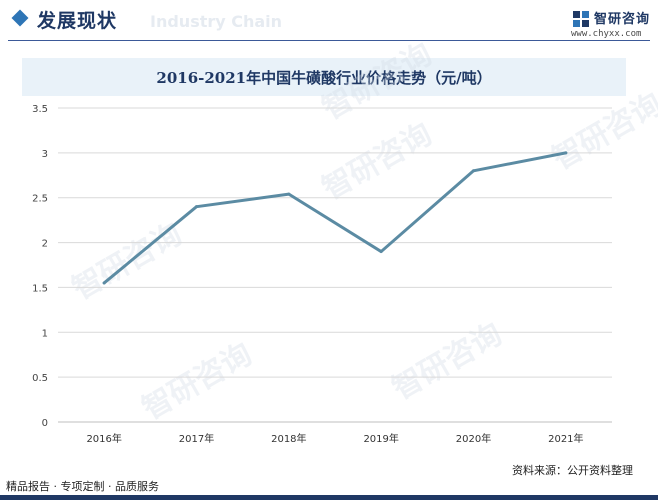 The width and height of the screenshot is (658, 503). I want to click on y-tick-label: 1.5, so click(40, 288).